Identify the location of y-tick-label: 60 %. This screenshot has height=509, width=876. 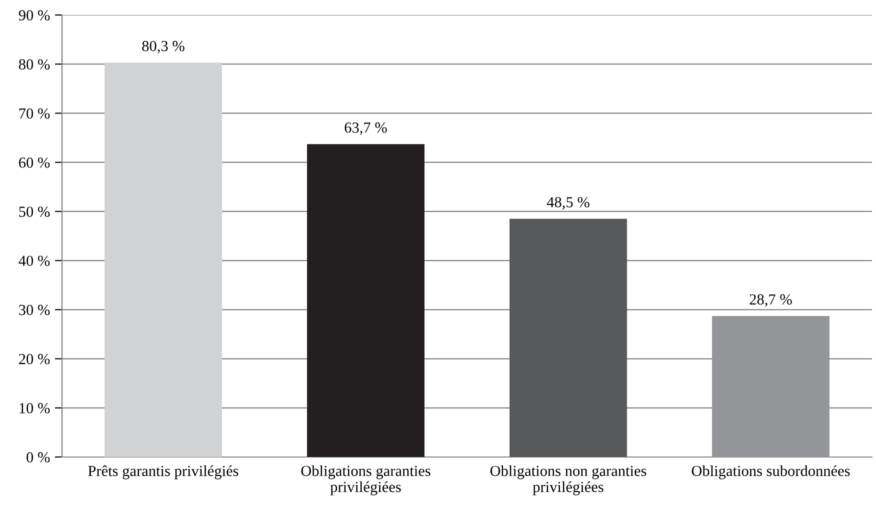
(34, 162).